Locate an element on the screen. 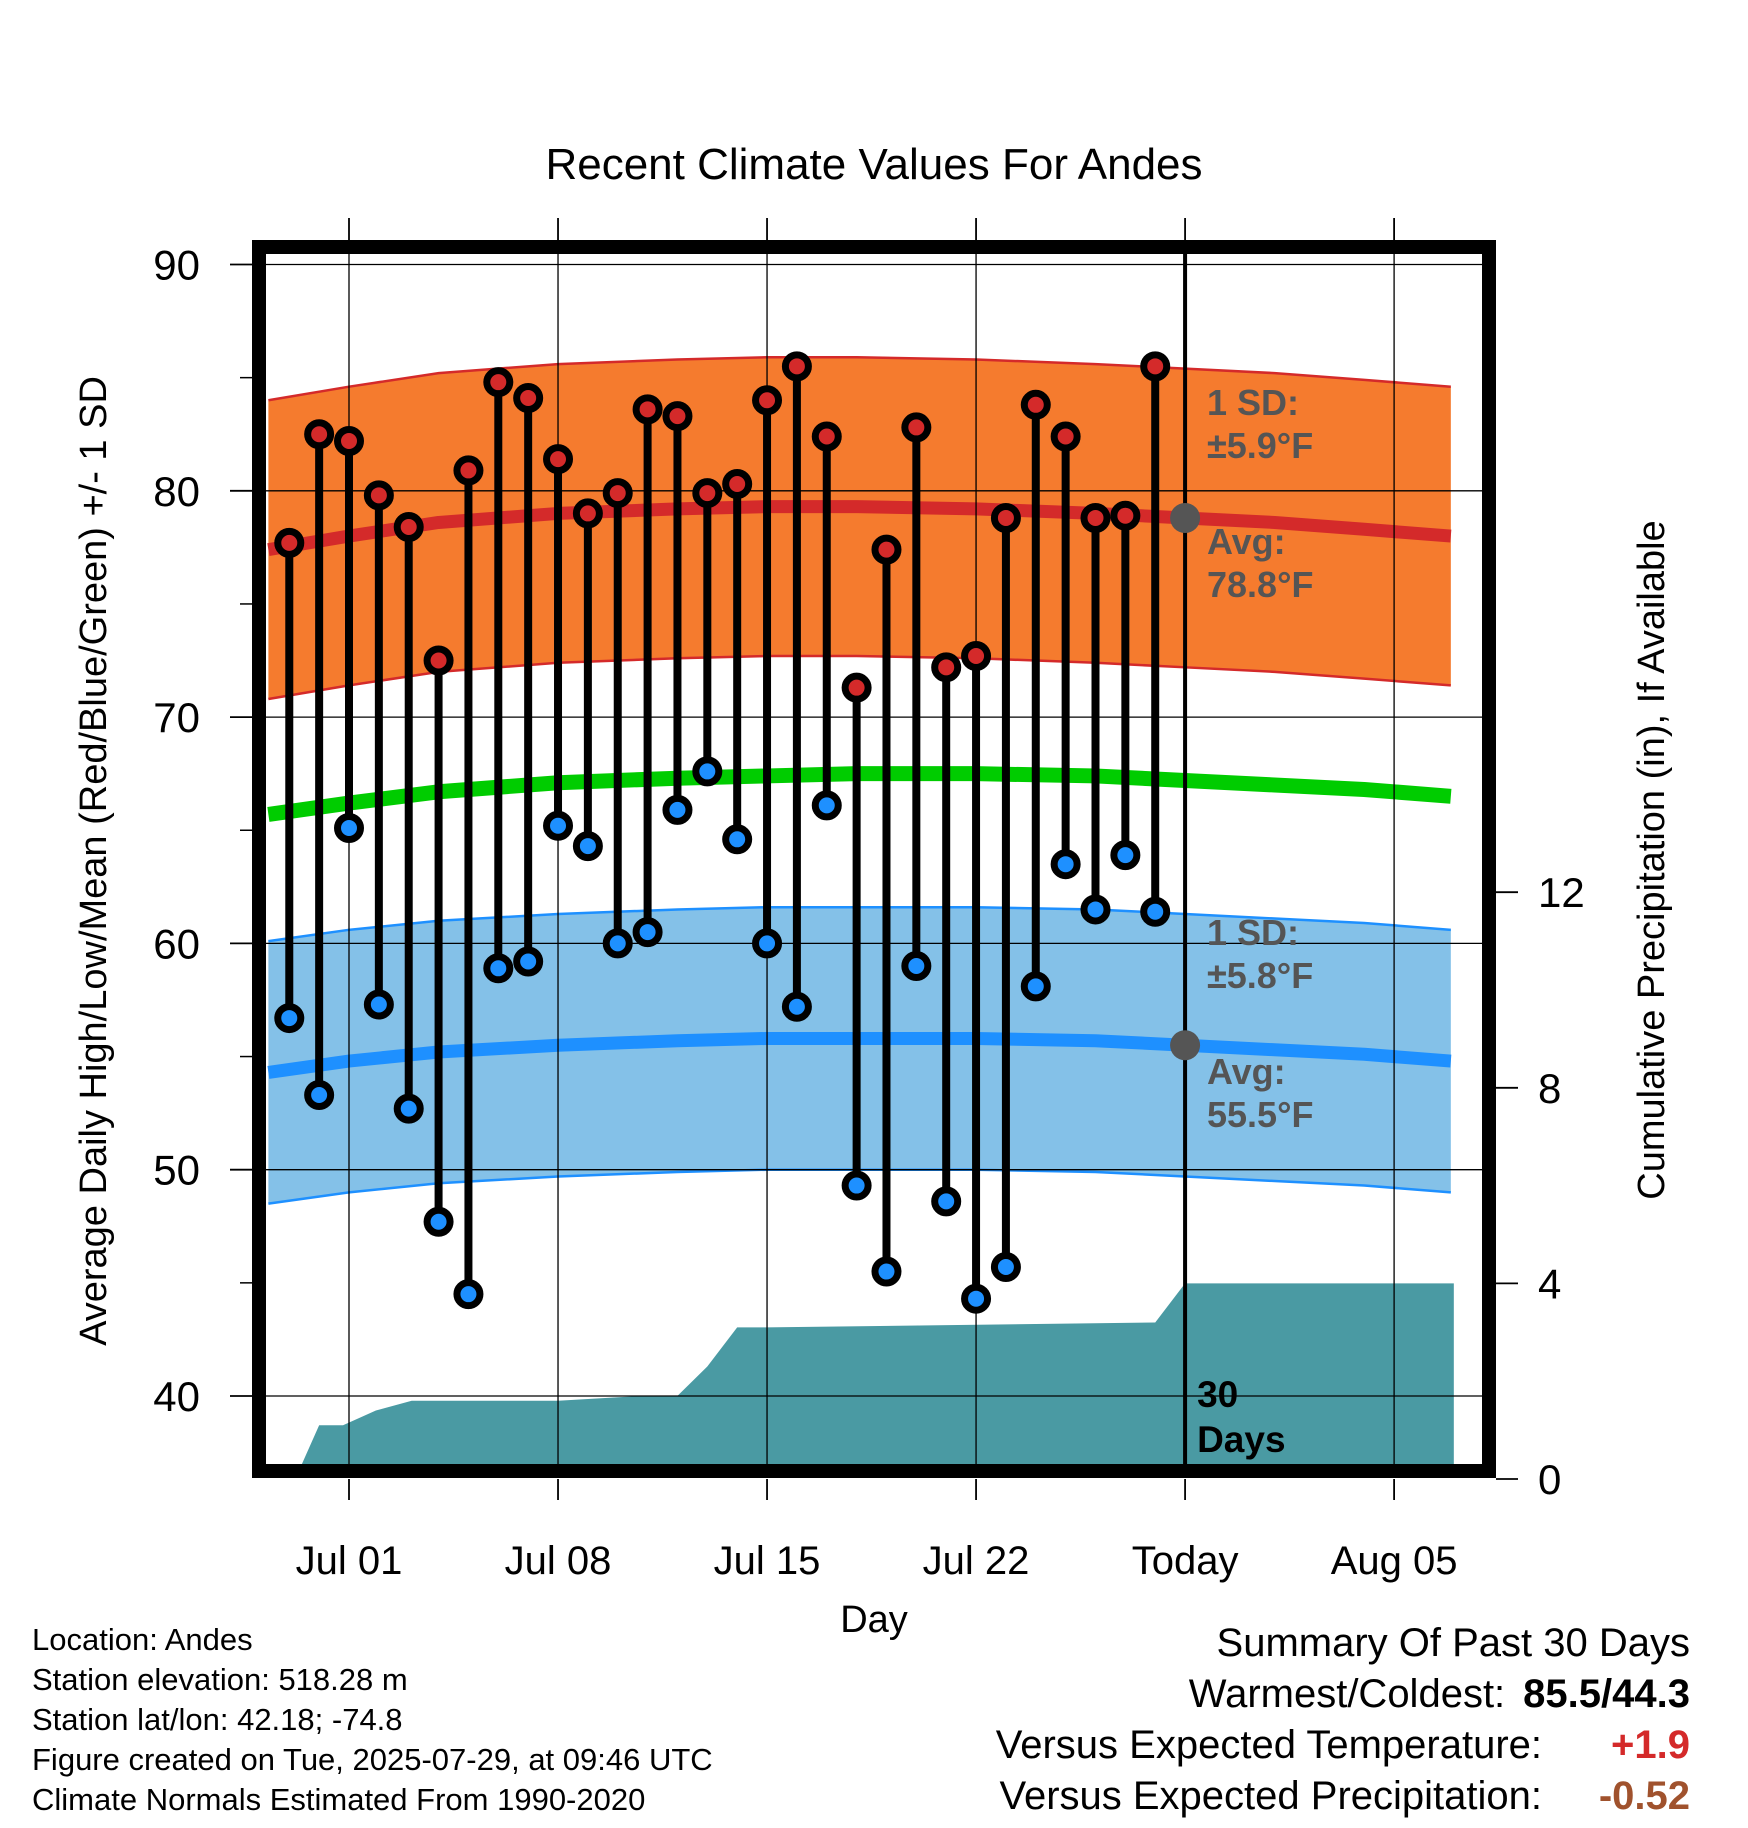  location-text: Location: Andes is located at coordinates (142, 1639).